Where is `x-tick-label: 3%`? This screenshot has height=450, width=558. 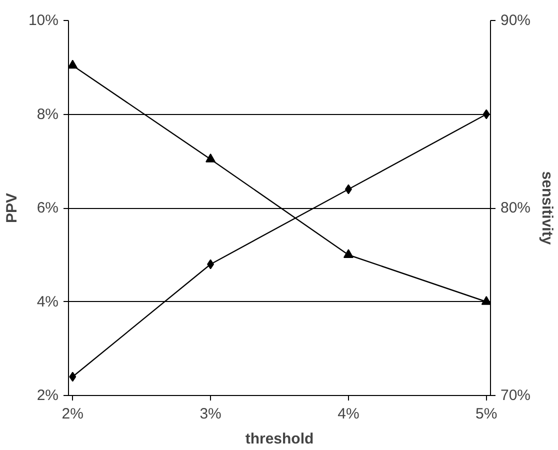
x-tick-label: 3% is located at coordinates (211, 414).